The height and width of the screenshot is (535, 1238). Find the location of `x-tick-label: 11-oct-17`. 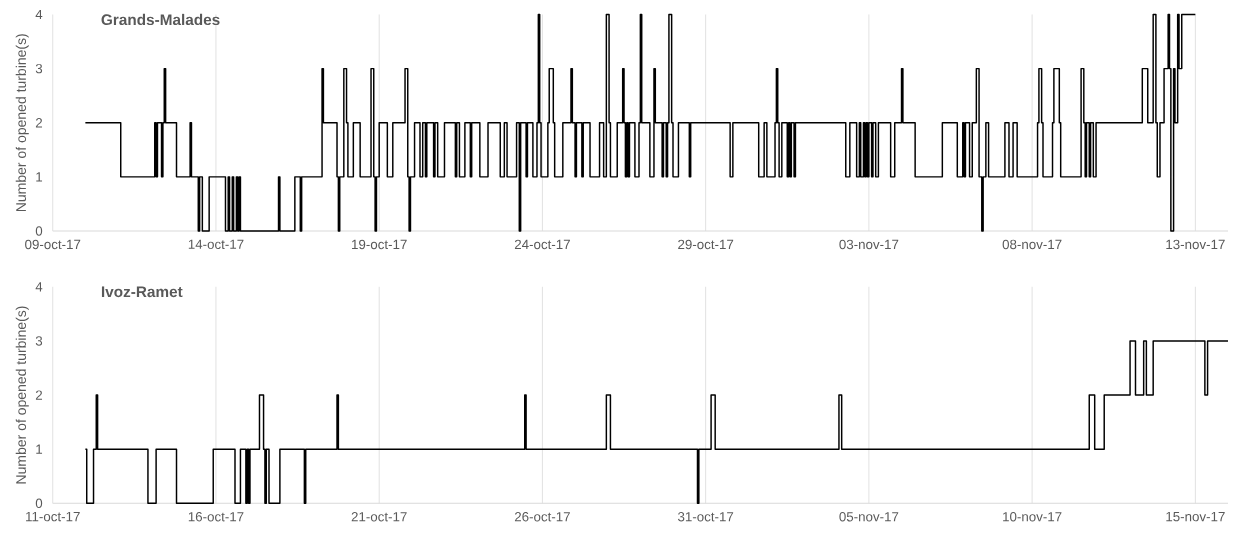

x-tick-label: 11-oct-17 is located at coordinates (53, 516).